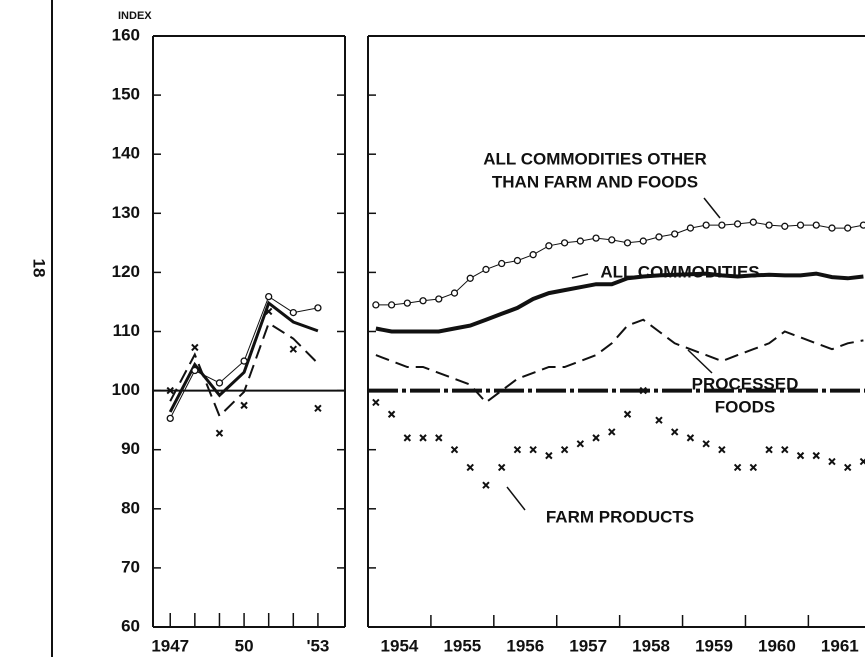 The height and width of the screenshot is (657, 865). What do you see at coordinates (462, 645) in the screenshot?
I see `x-tick-label: 1955` at bounding box center [462, 645].